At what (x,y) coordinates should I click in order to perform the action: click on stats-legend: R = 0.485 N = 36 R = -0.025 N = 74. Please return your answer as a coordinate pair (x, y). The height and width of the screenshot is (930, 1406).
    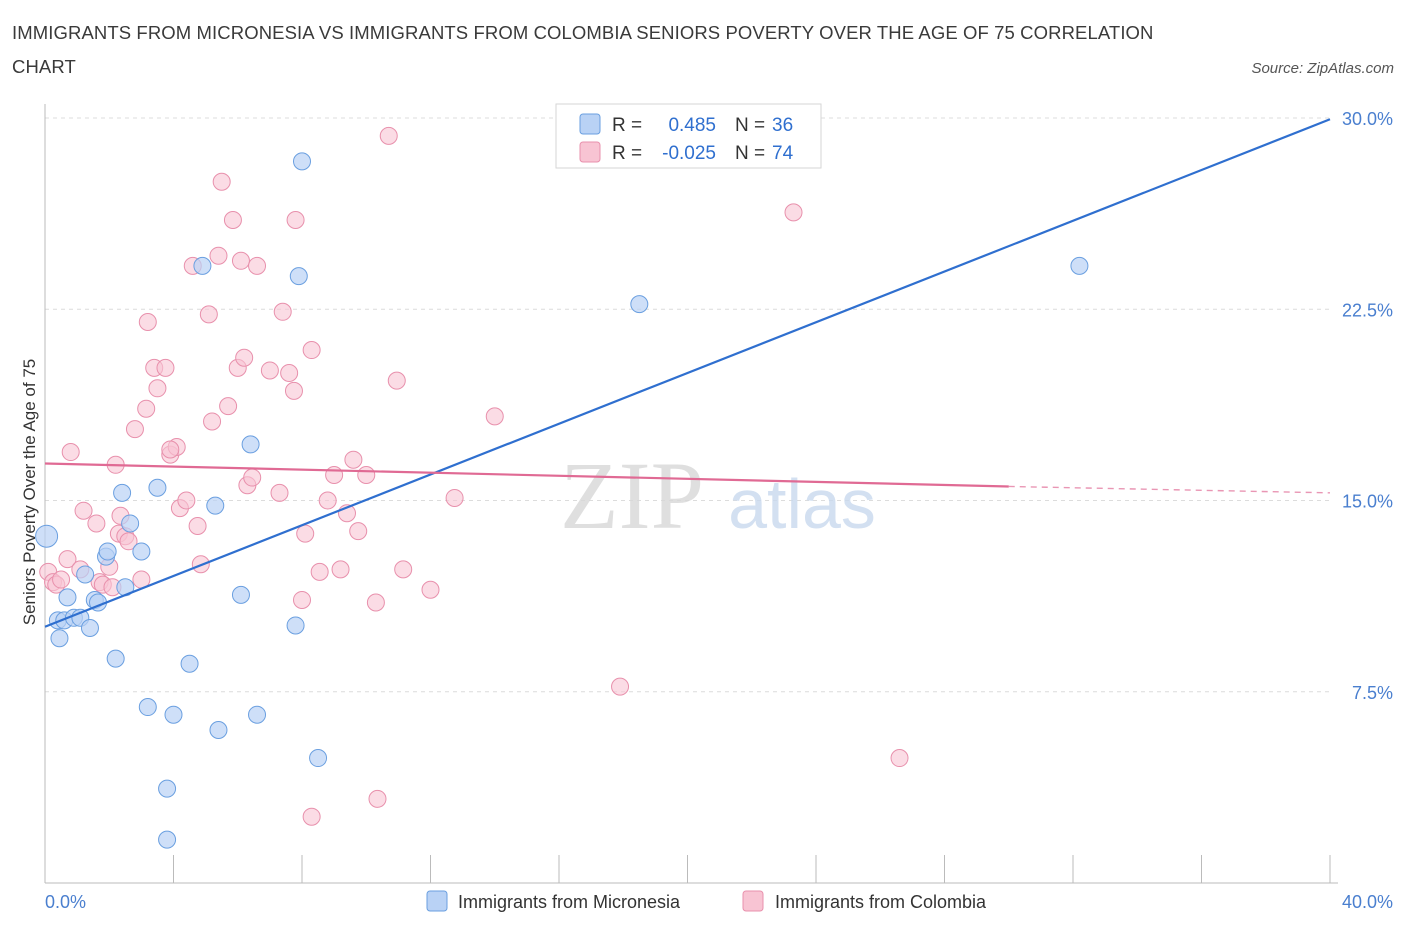
    Looking at the image, I should click on (688, 136).